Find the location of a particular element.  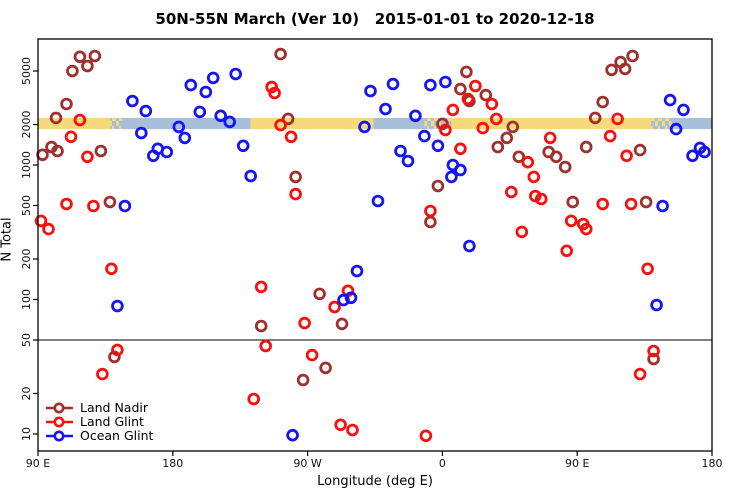

y-tick-label: 2000 is located at coordinates (26, 125).